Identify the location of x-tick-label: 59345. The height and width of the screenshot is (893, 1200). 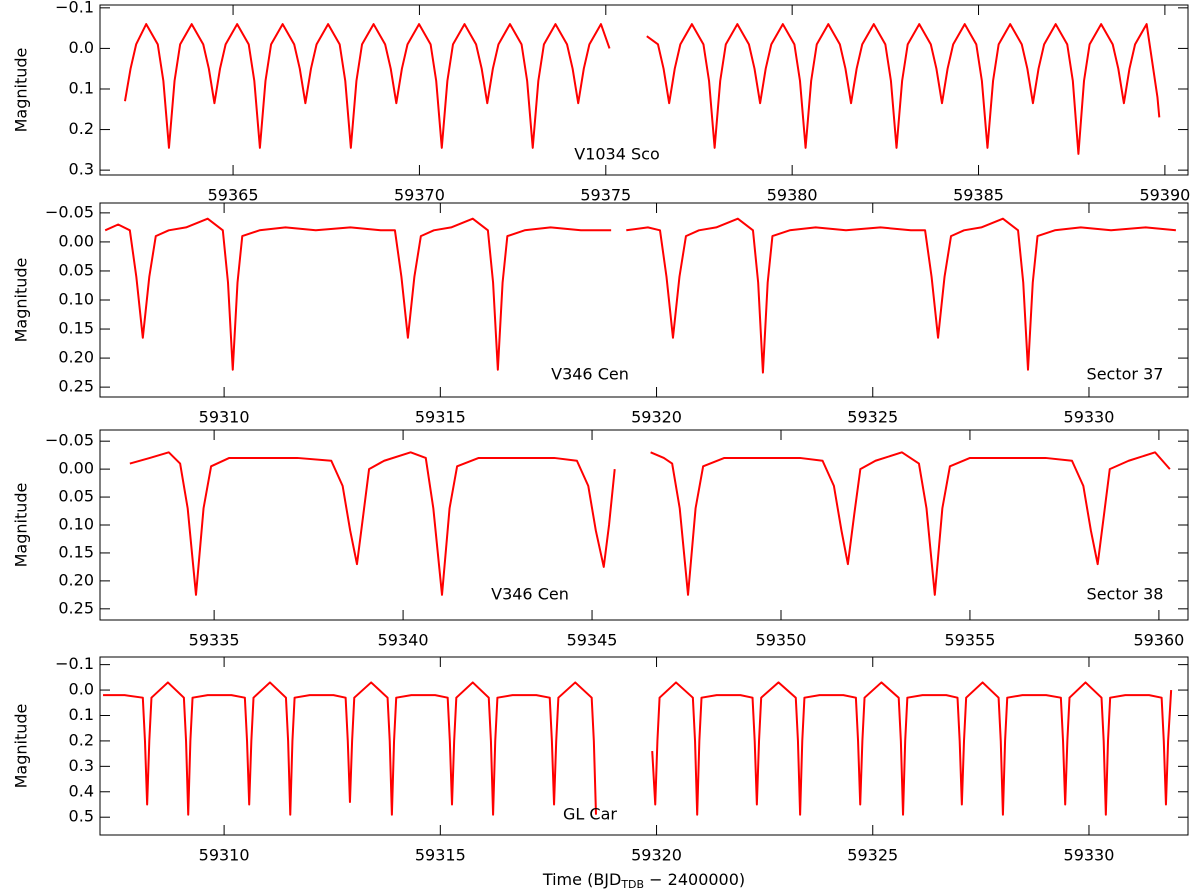
(592, 640).